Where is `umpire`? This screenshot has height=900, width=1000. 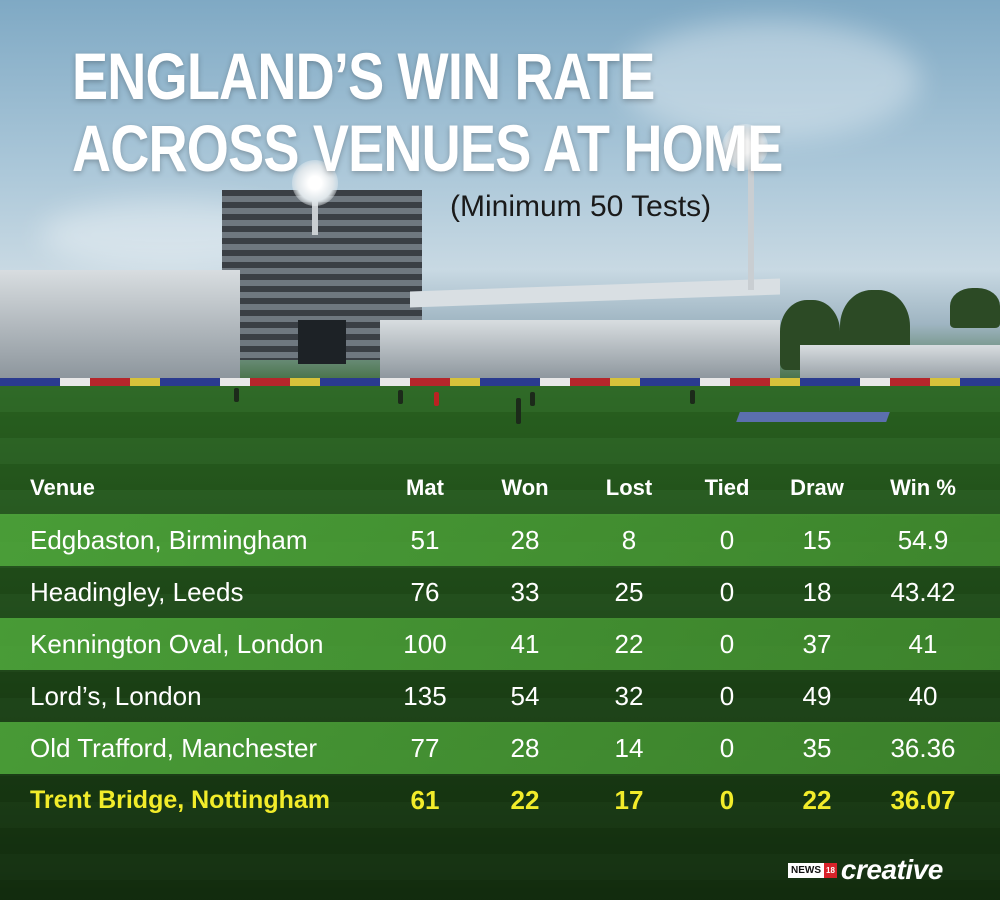 umpire is located at coordinates (436, 399).